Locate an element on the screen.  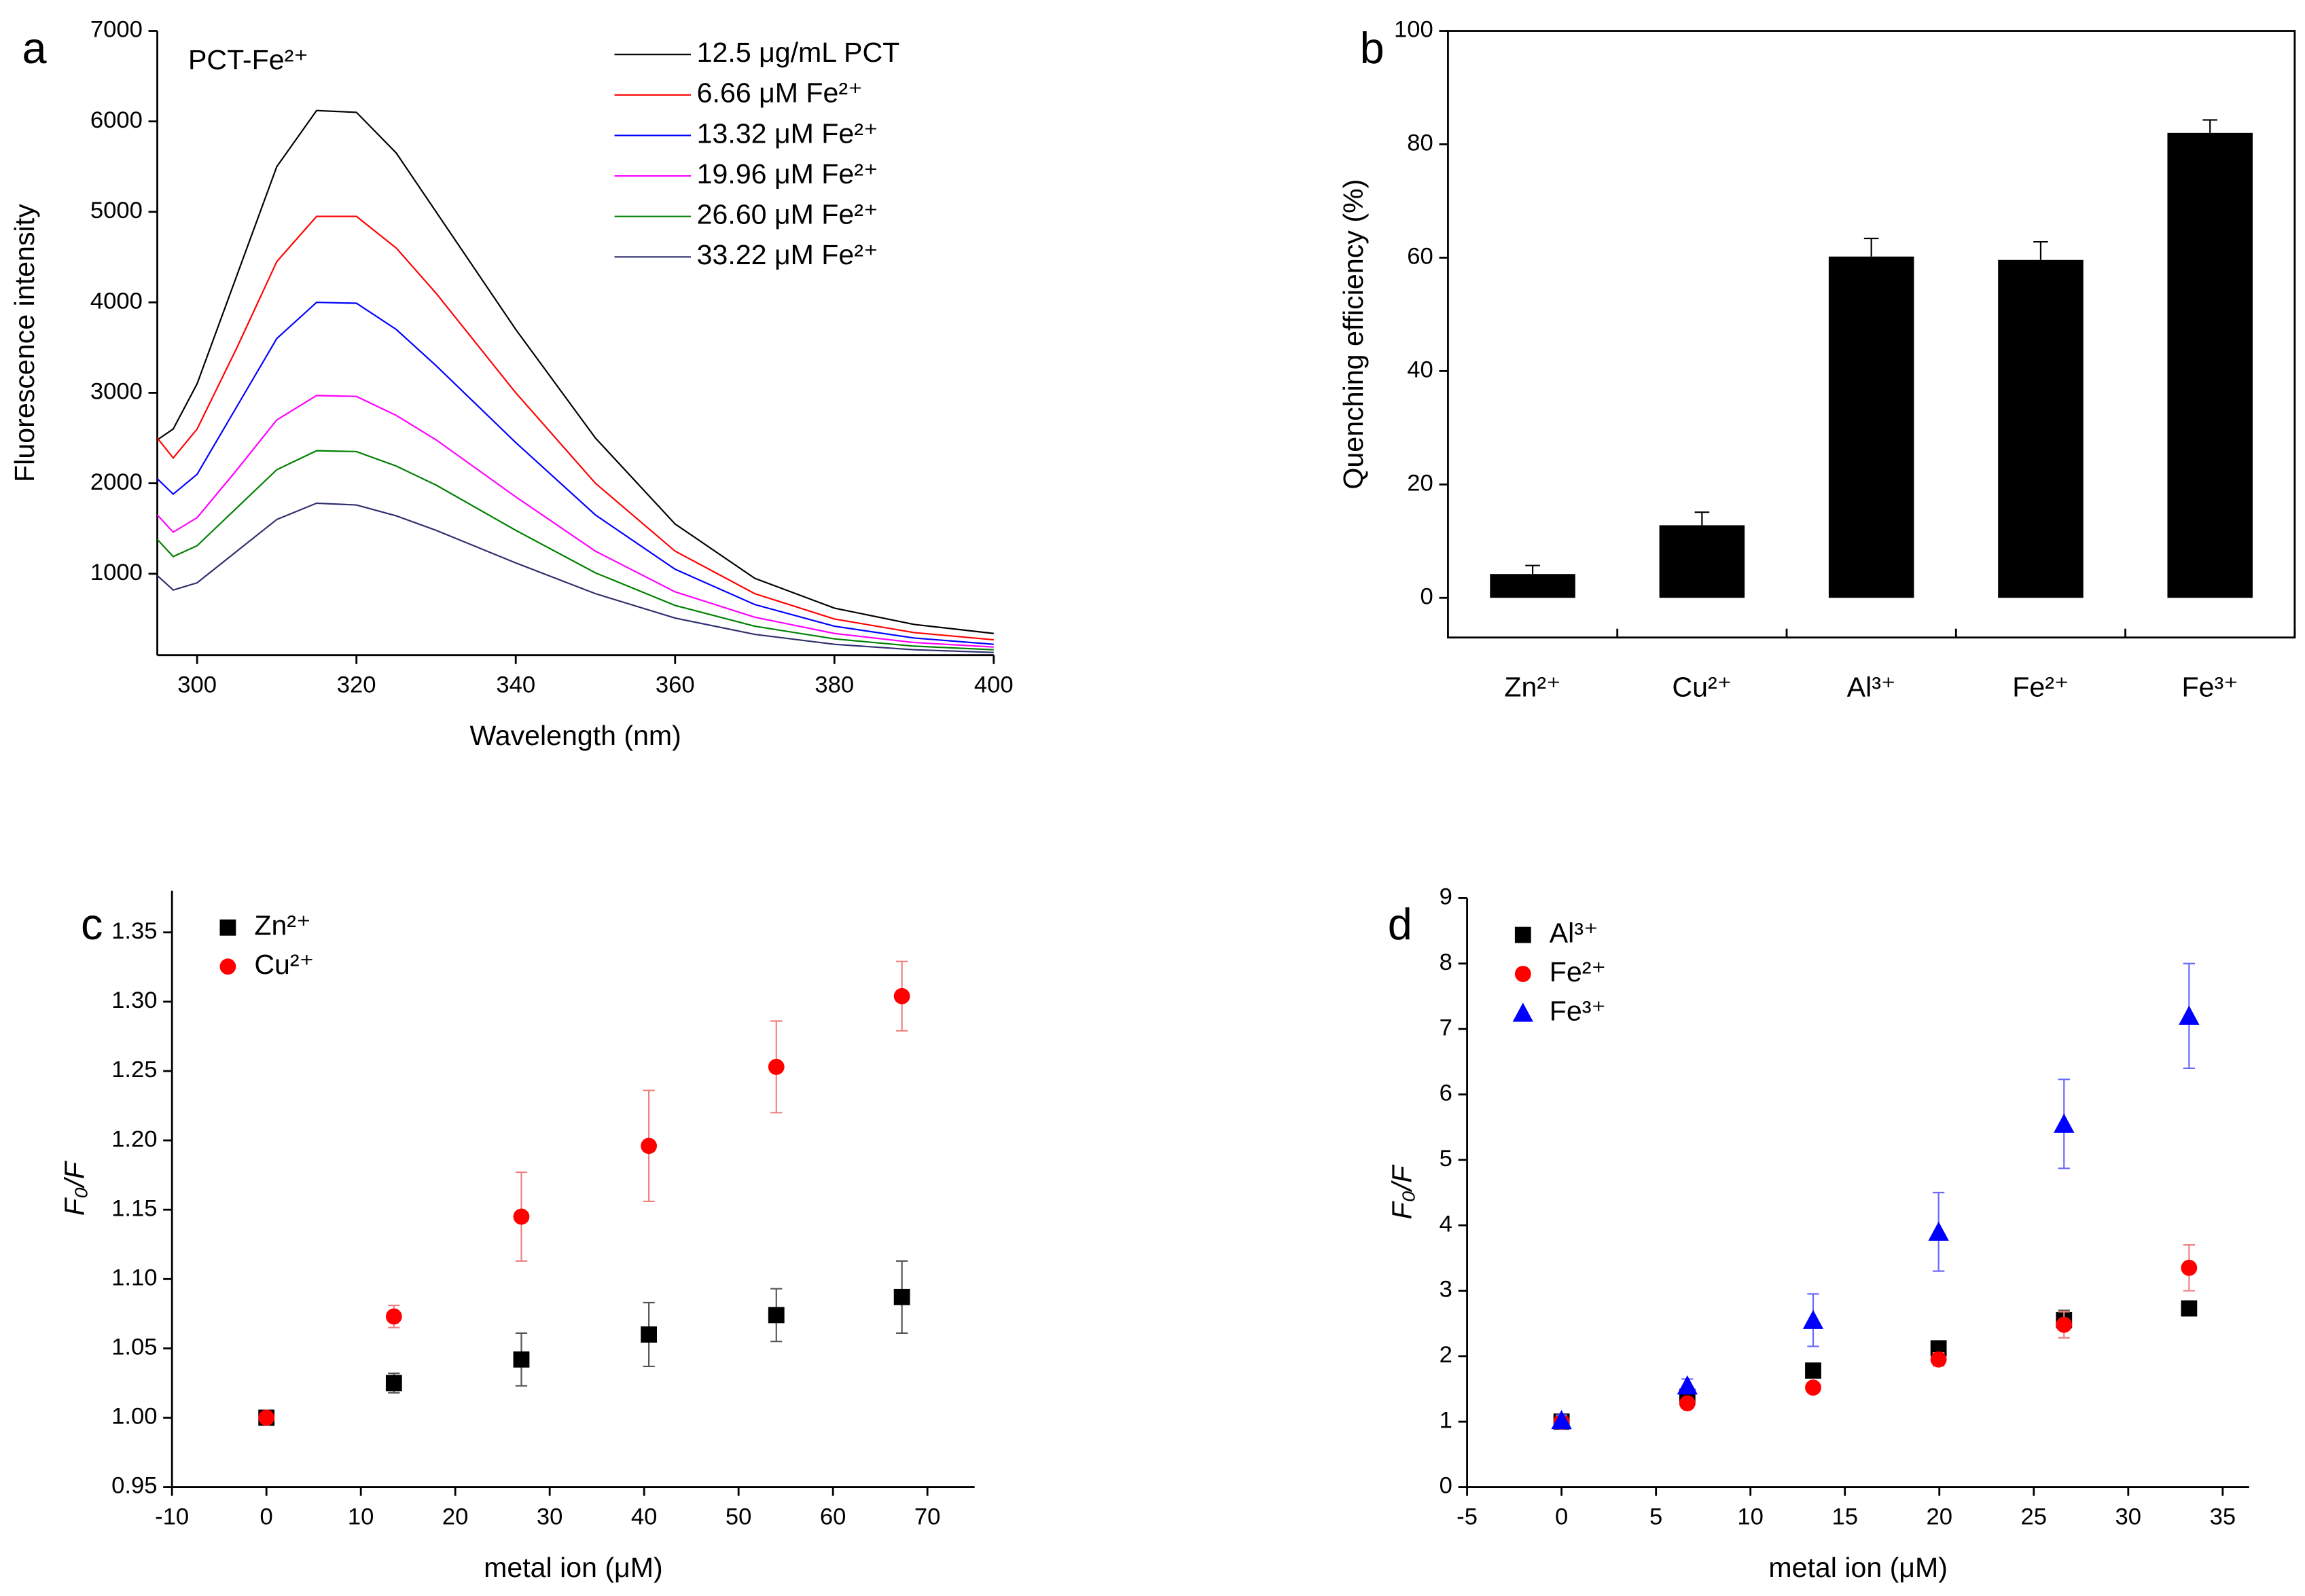
x-tick-label: 360 is located at coordinates (675, 684).